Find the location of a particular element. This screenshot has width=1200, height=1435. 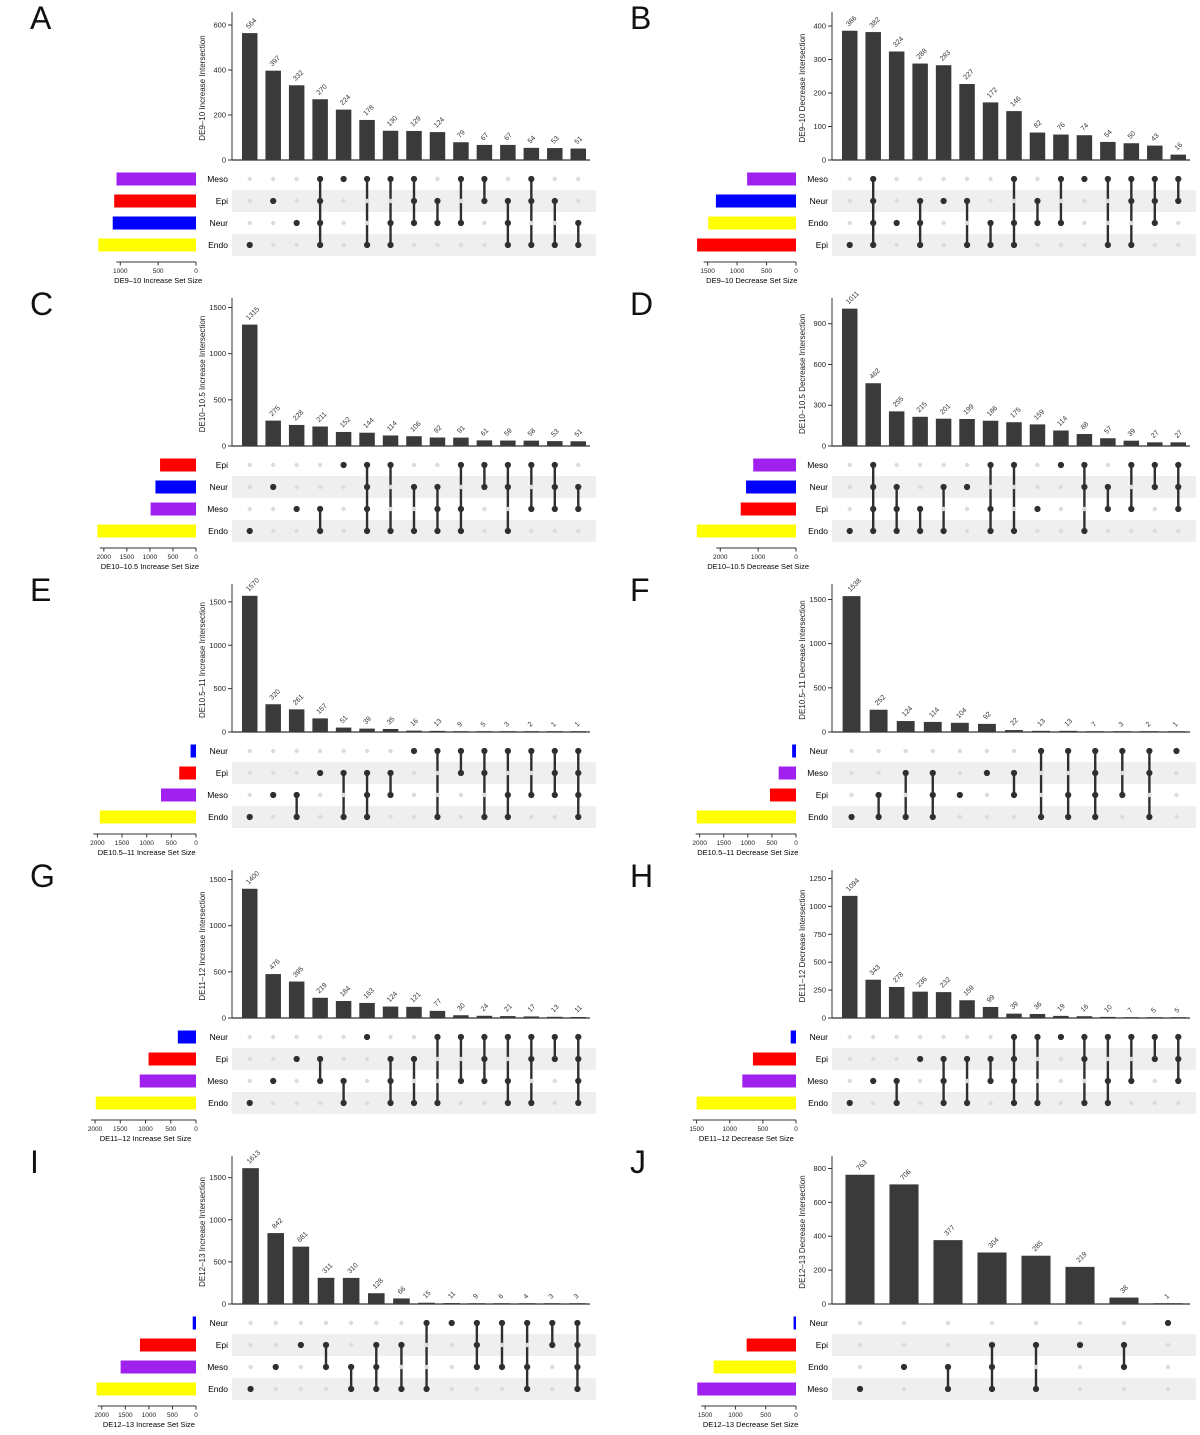

y-axis-tick-label: 600 is located at coordinates (819, 1202).